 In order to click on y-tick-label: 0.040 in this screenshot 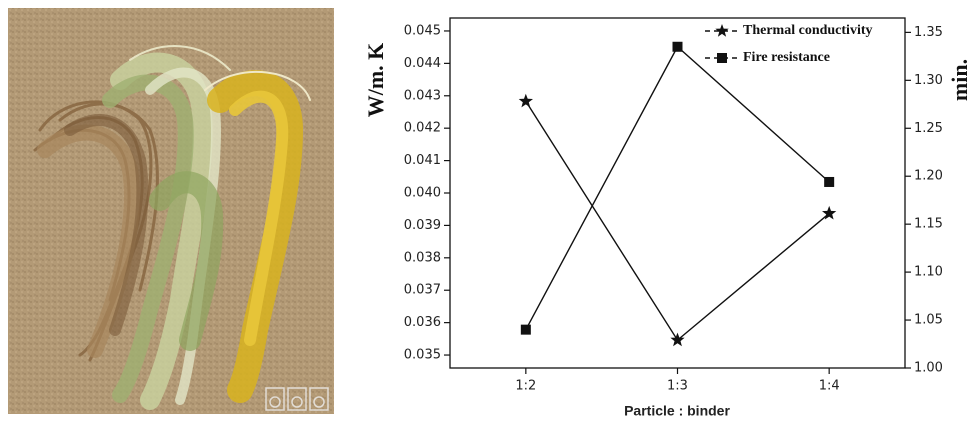, I will do `click(422, 193)`.